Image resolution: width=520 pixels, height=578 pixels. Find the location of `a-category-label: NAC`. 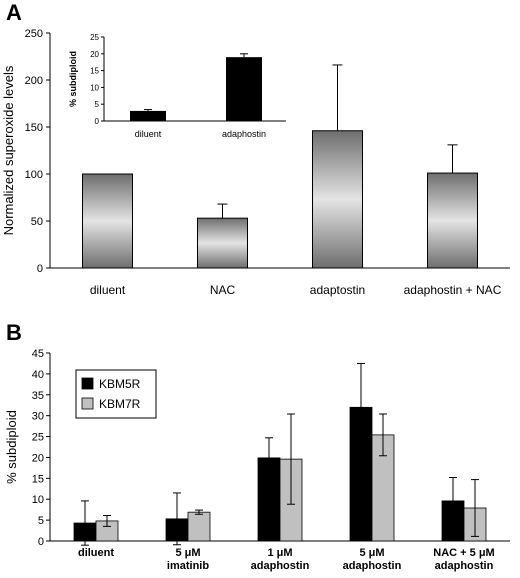

a-category-label: NAC is located at coordinates (223, 290).